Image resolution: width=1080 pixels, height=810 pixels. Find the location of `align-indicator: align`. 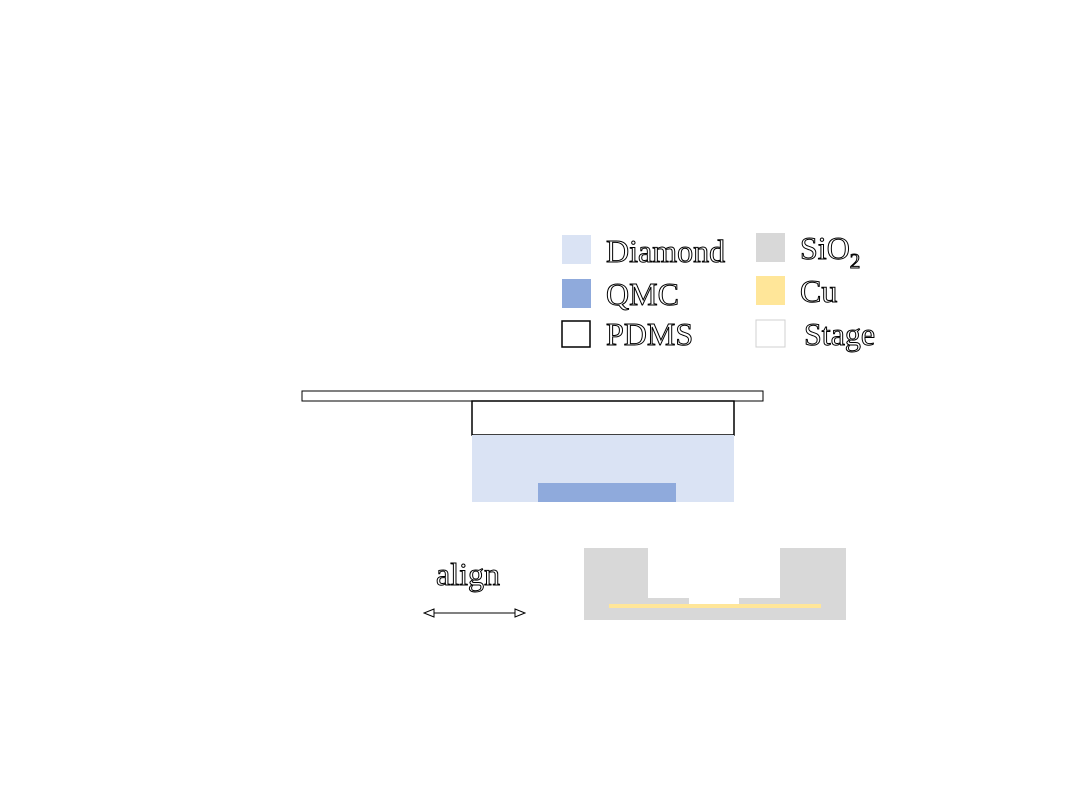

align-indicator: align is located at coordinates (474, 584).